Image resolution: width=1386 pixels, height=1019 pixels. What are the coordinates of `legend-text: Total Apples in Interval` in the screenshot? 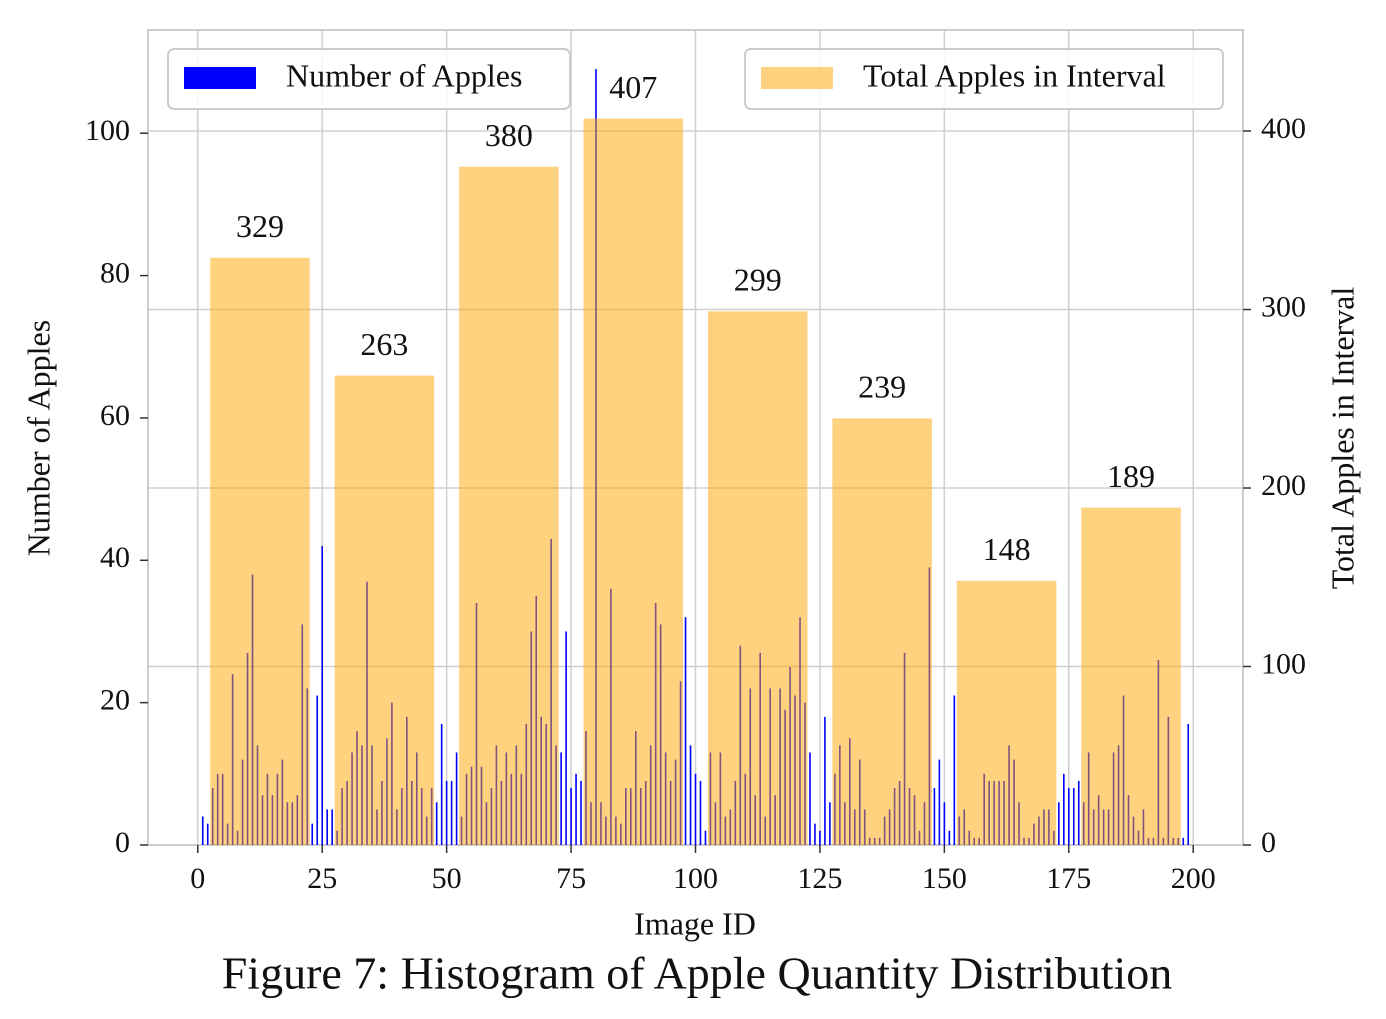 It's located at (1014, 75).